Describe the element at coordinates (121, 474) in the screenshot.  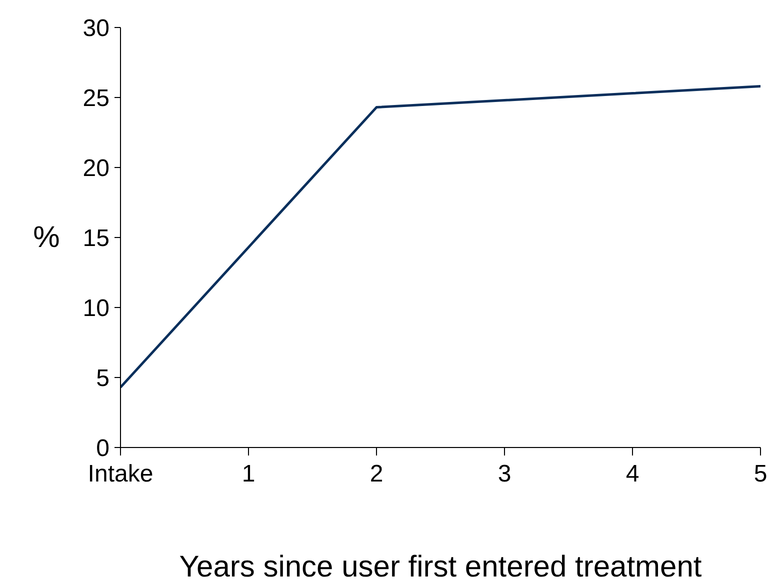
I see `x-tick-label: Intake` at that location.